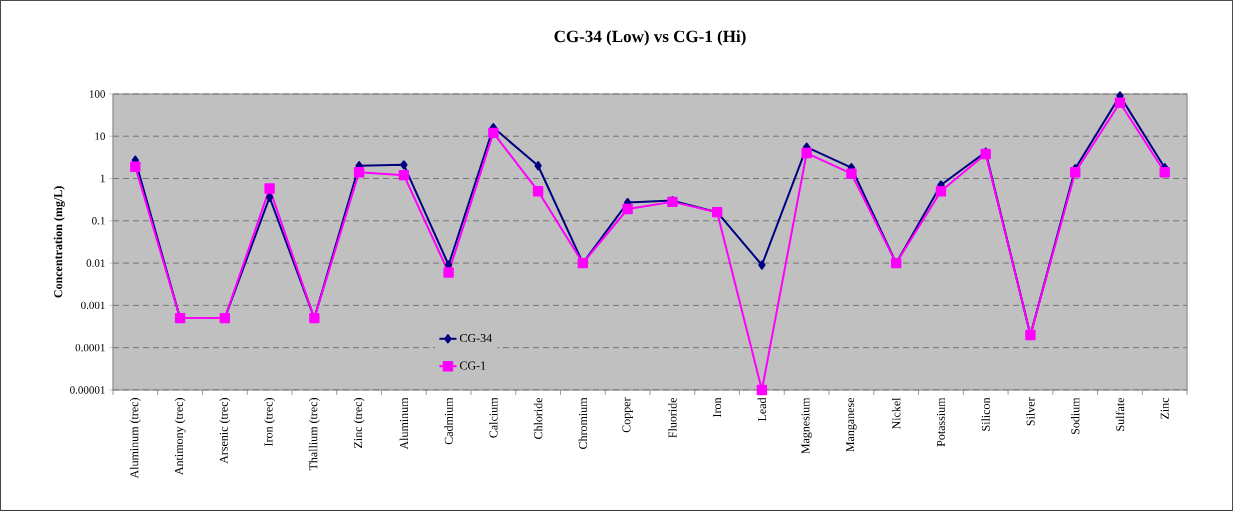 This screenshot has width=1233, height=511. Describe the element at coordinates (851, 424) in the screenshot. I see `x-tick-label: Manganese` at that location.